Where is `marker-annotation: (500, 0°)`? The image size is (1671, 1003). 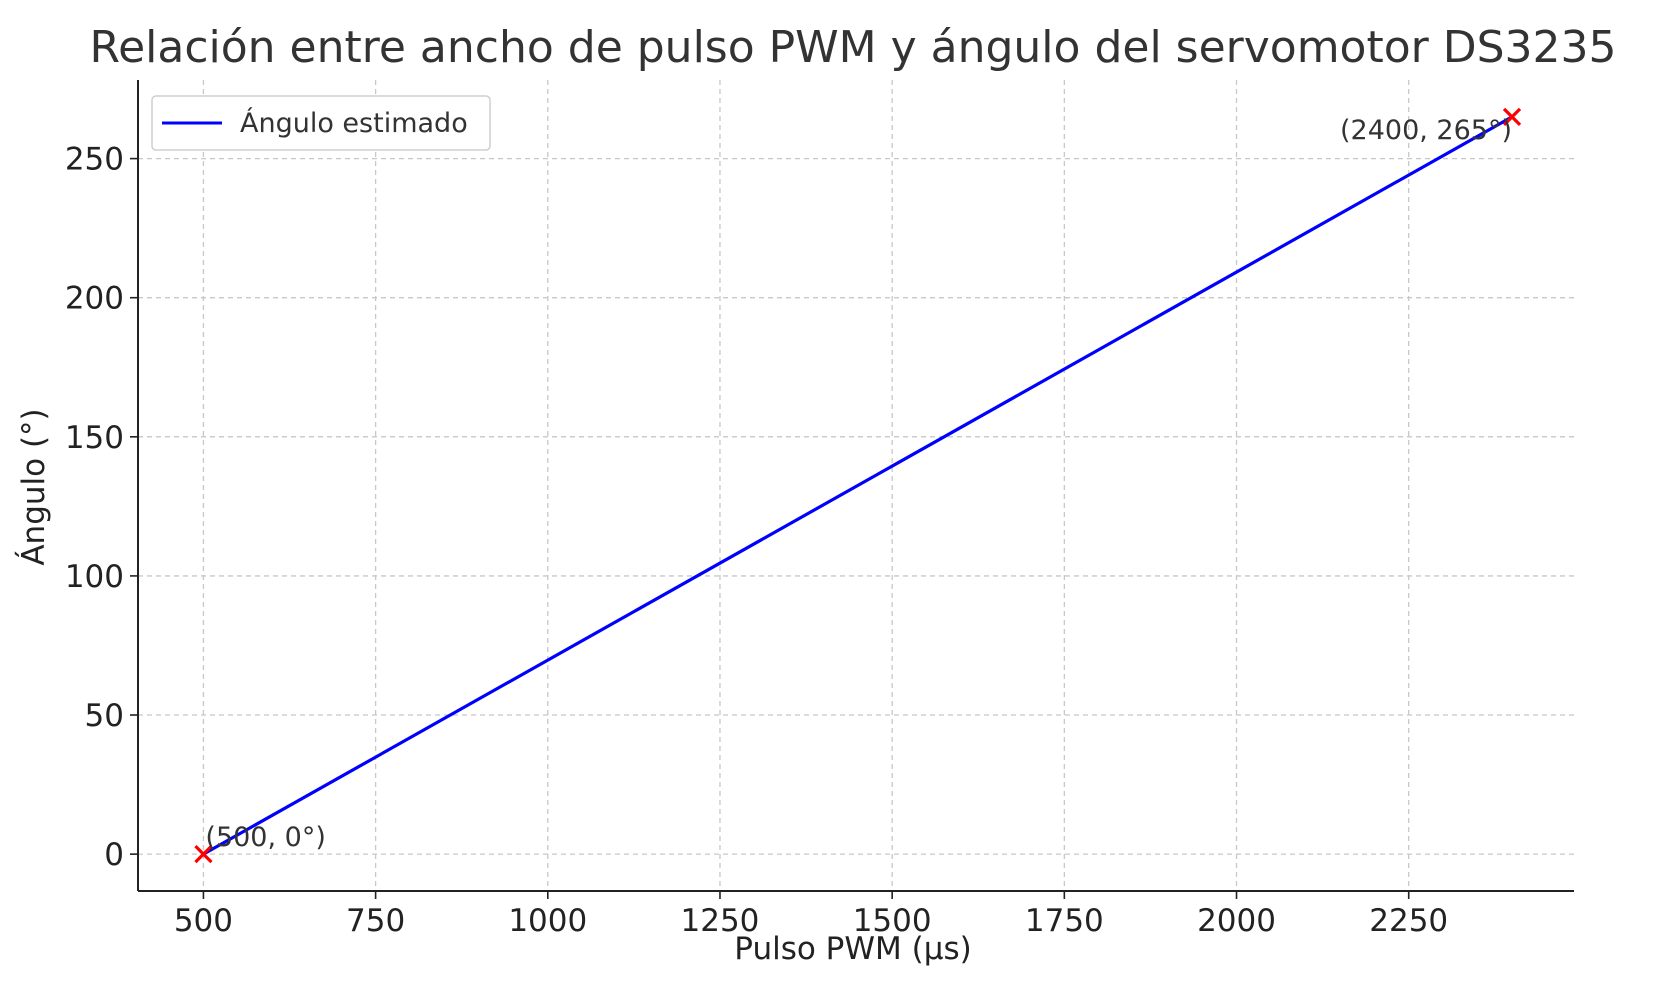
marker-annotation: (500, 0°) is located at coordinates (265, 837).